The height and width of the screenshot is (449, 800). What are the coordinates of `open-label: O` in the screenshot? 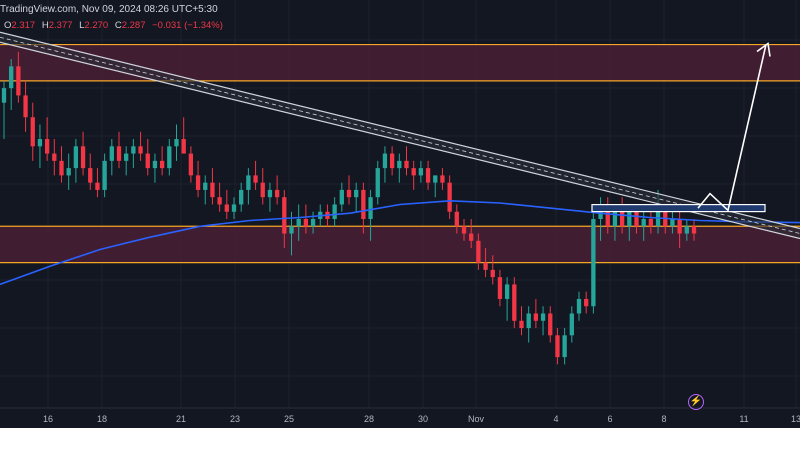 It's located at (8, 25).